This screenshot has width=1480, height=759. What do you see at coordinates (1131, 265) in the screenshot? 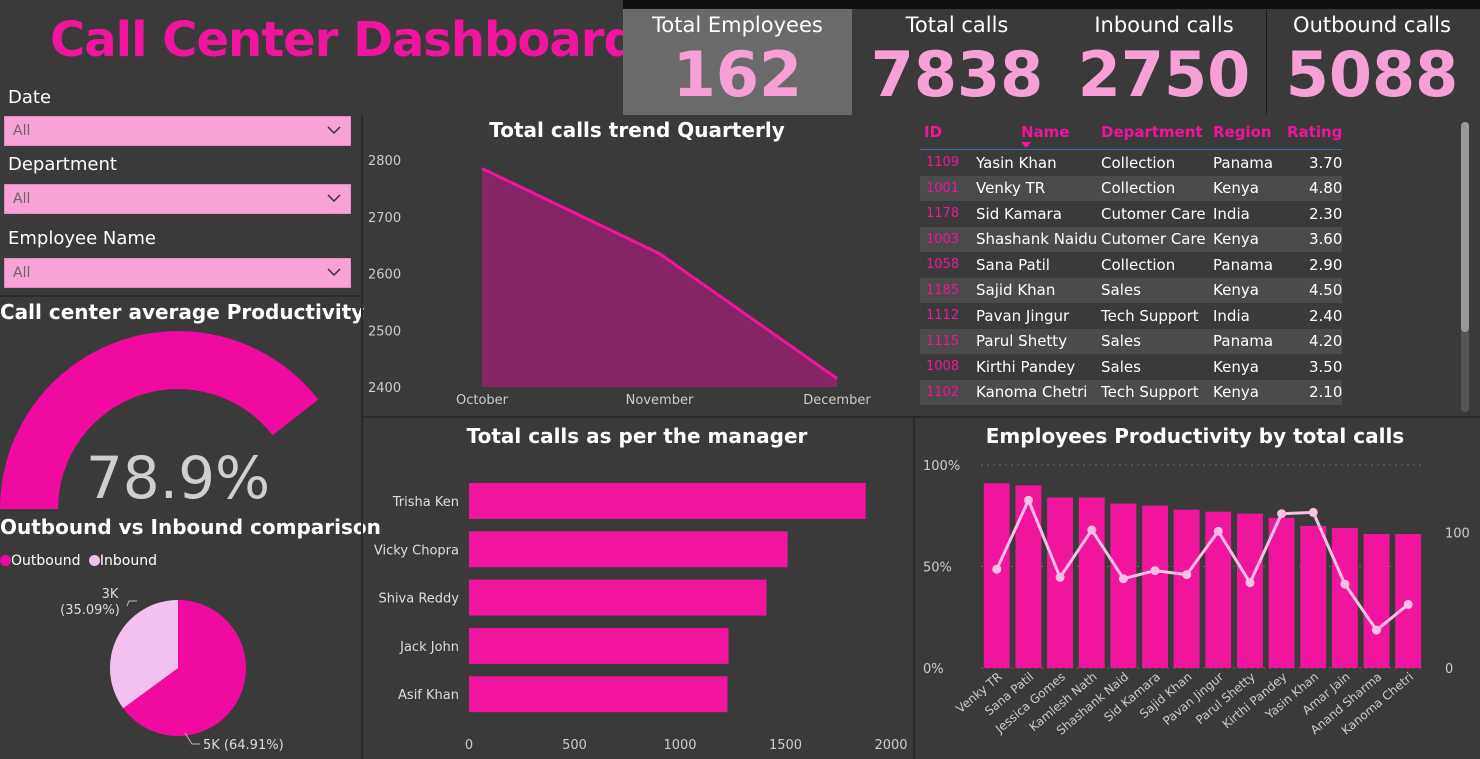
I see `table-row: 1058 Sana Patil Collection Panama 2.90` at bounding box center [1131, 265].